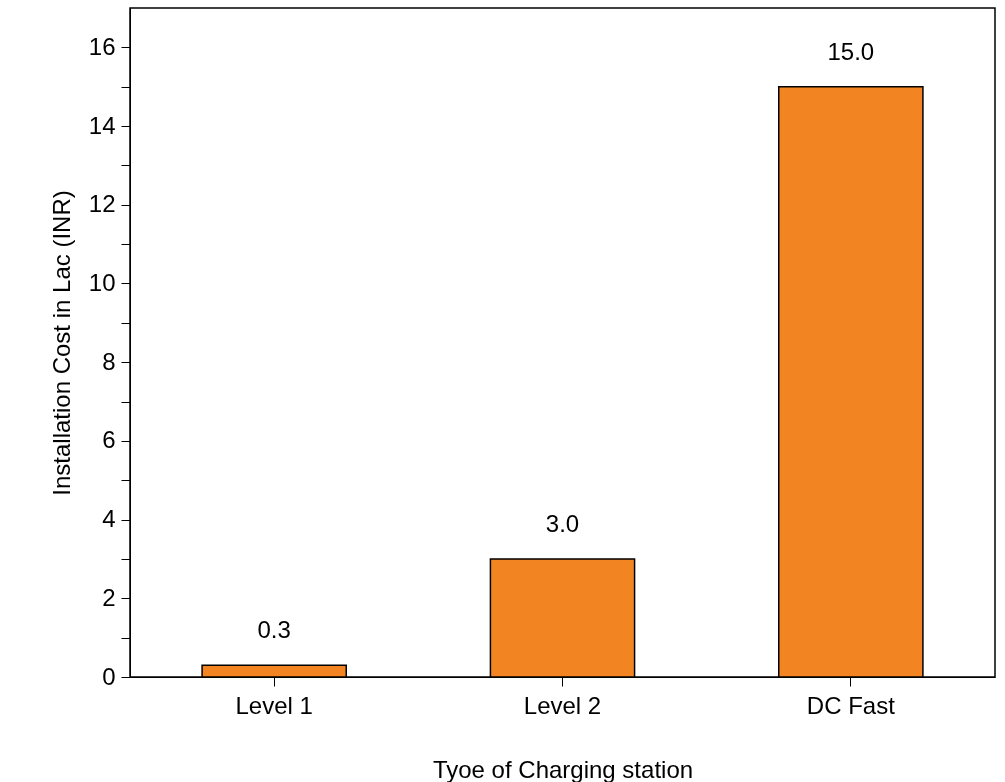 The height and width of the screenshot is (782, 1005). What do you see at coordinates (102, 46) in the screenshot?
I see `y-tick-label: 16` at bounding box center [102, 46].